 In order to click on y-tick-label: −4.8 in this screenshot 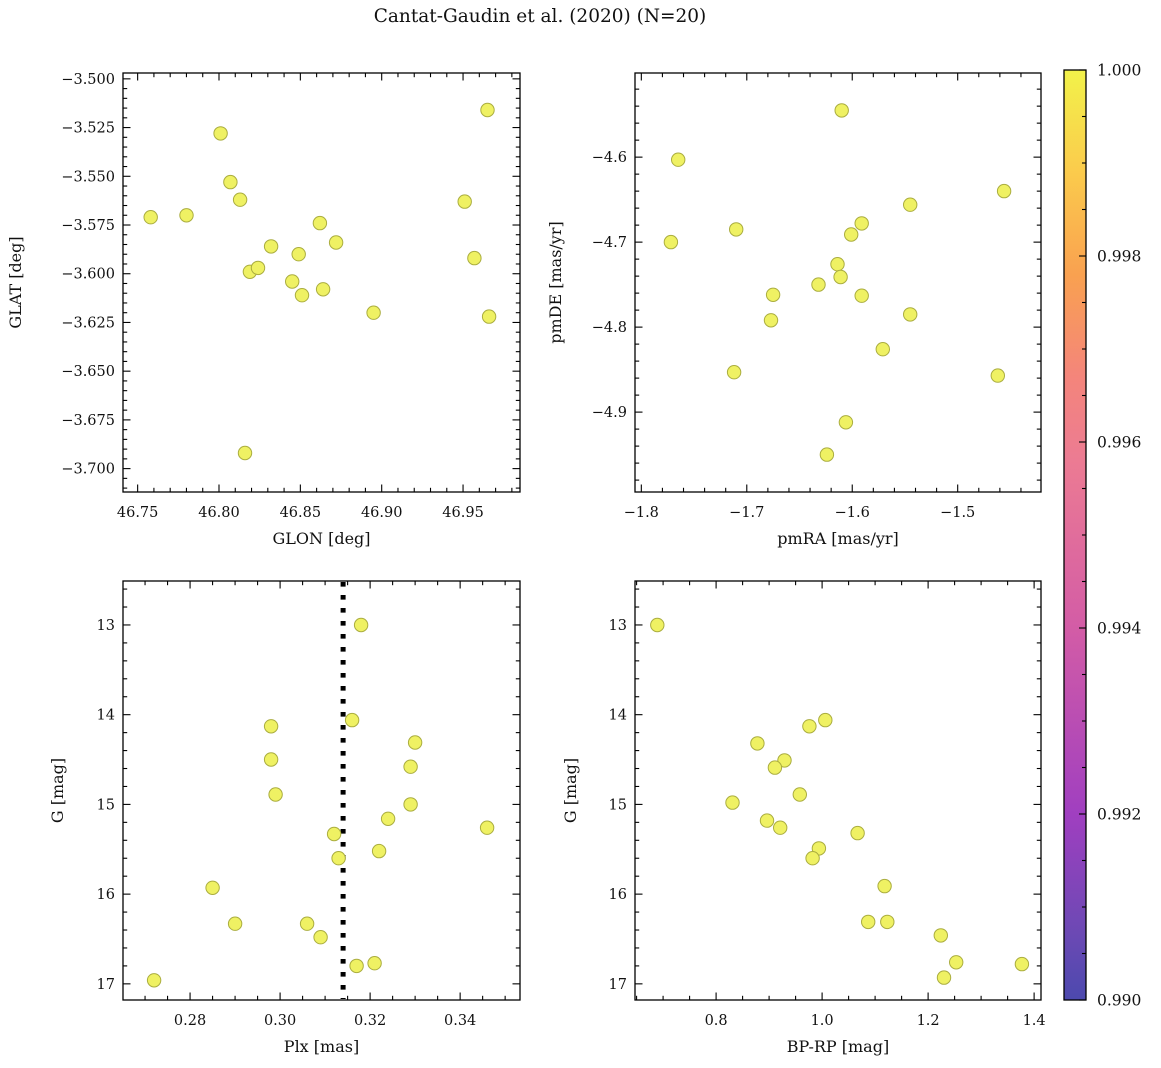, I will do `click(609, 328)`.